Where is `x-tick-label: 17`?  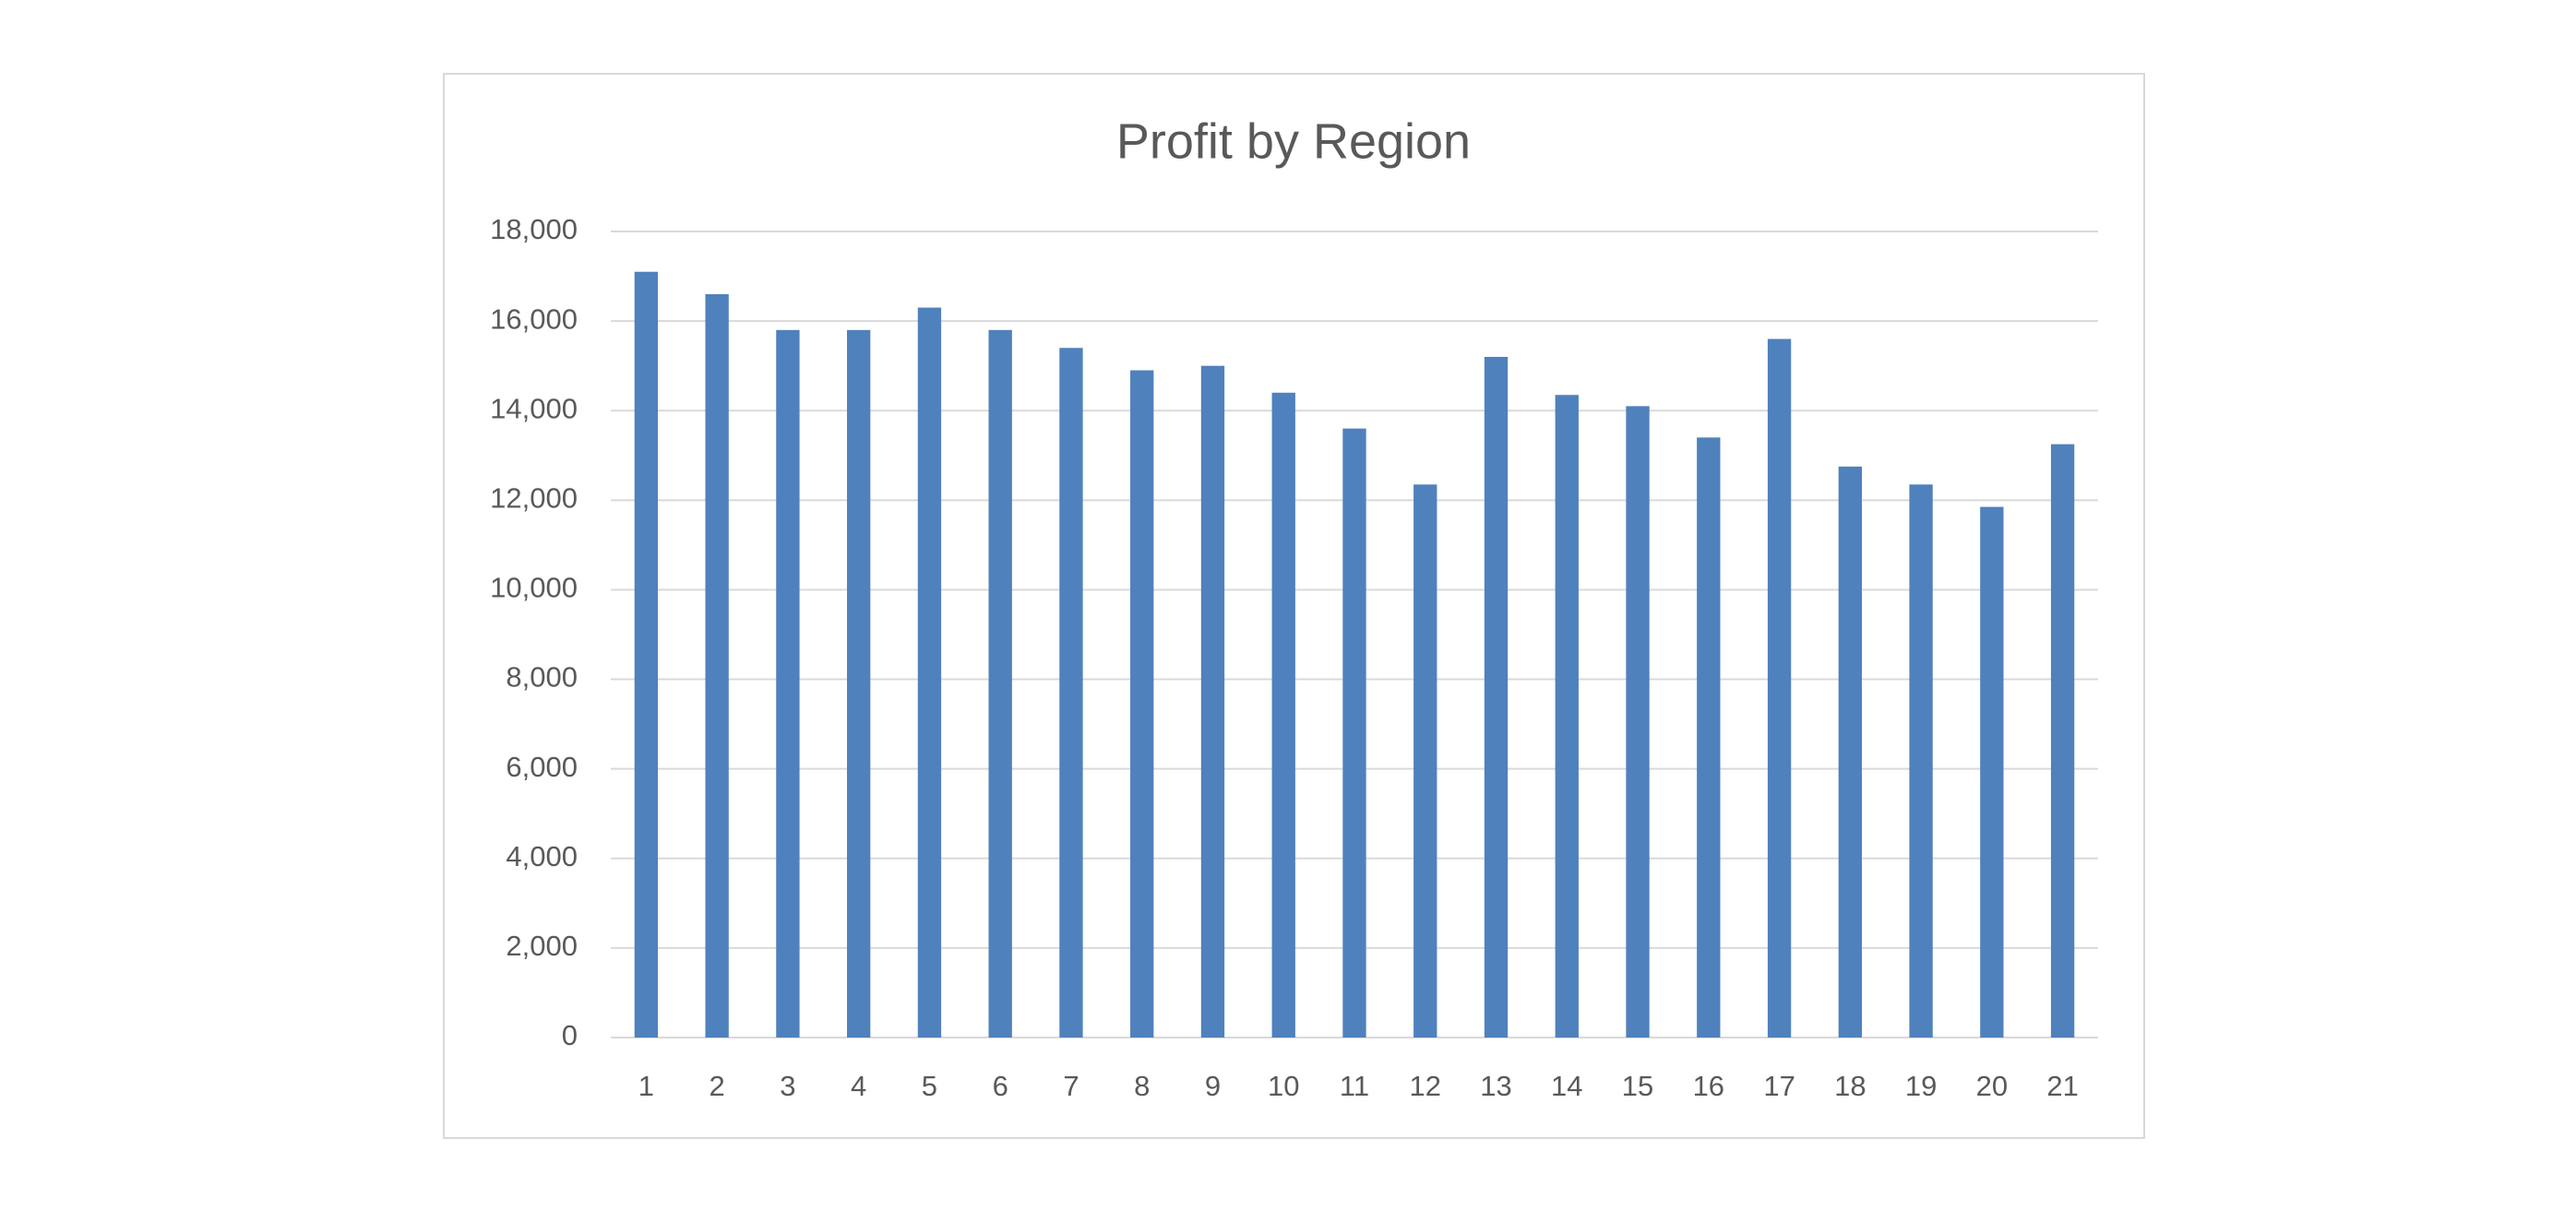 x-tick-label: 17 is located at coordinates (1779, 1086).